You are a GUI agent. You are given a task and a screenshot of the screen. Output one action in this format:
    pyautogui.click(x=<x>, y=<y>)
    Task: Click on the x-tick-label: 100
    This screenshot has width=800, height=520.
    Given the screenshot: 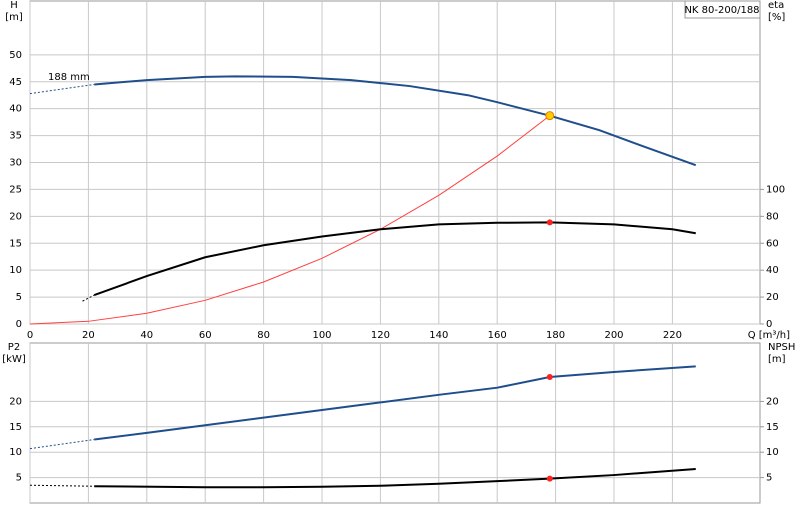 What is the action you would take?
    pyautogui.click(x=321, y=335)
    